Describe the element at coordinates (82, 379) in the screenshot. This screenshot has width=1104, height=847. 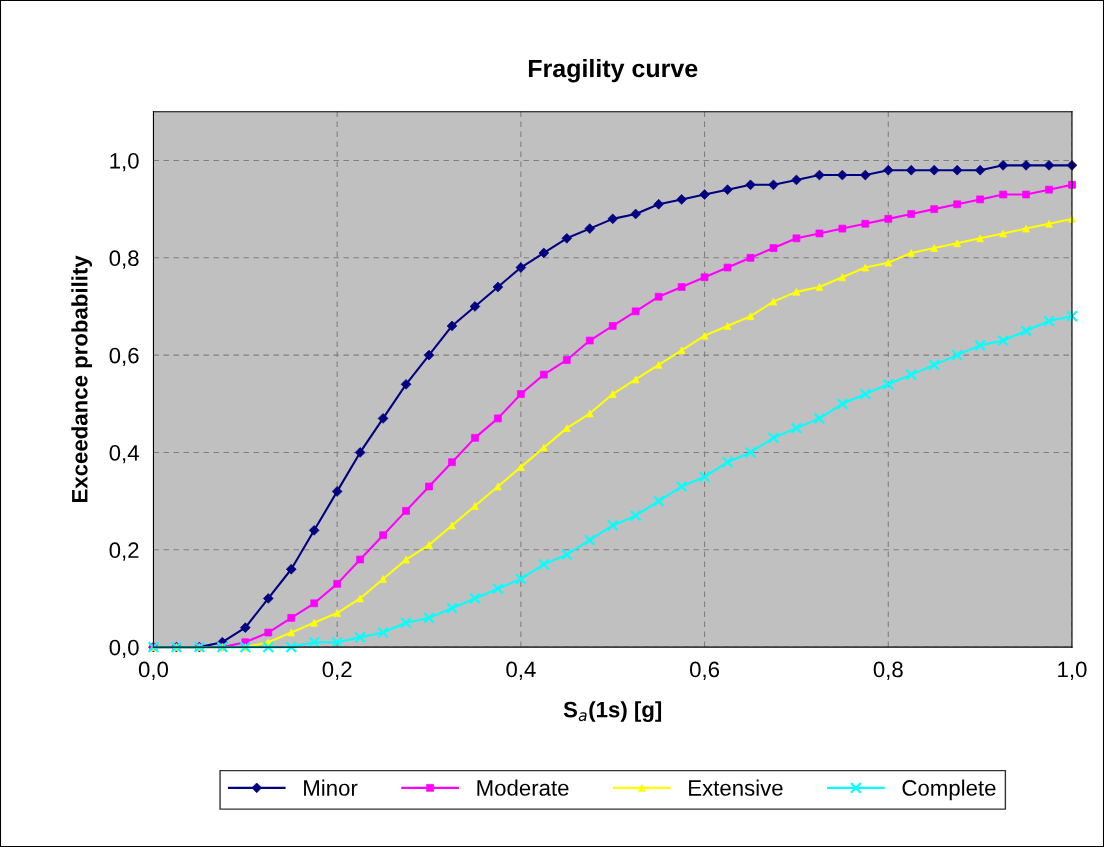
I see `y-axis-title: Exceedance probability` at that location.